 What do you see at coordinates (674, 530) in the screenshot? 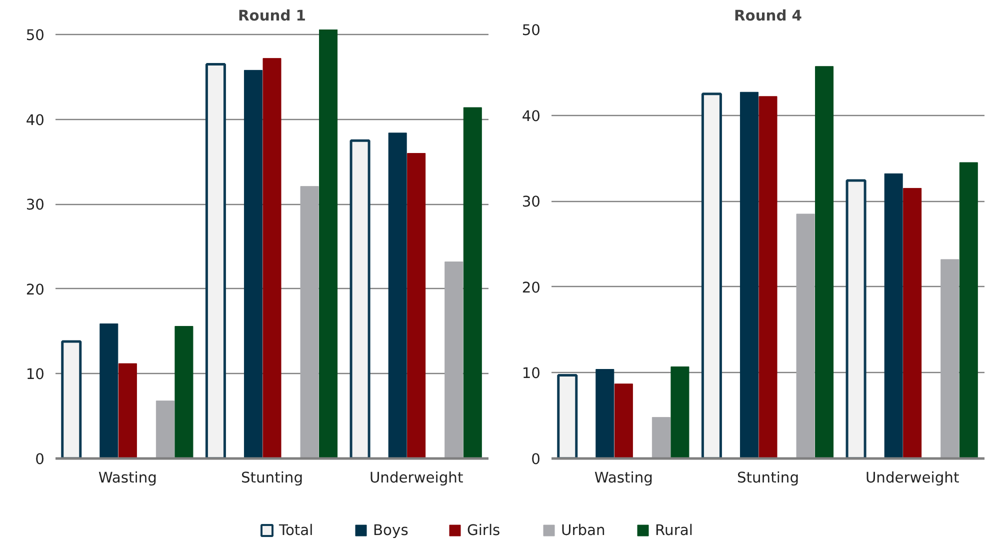
I see `legend-label: Rural` at bounding box center [674, 530].